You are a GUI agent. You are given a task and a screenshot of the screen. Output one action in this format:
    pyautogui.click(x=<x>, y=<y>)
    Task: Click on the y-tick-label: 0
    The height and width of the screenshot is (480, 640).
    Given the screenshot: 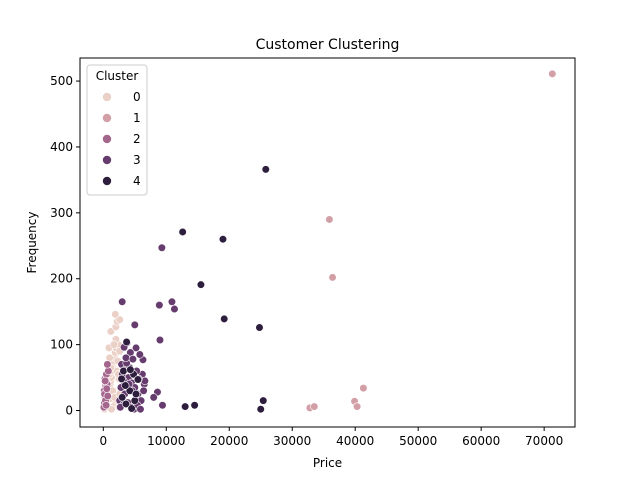 What is the action you would take?
    pyautogui.click(x=69, y=411)
    